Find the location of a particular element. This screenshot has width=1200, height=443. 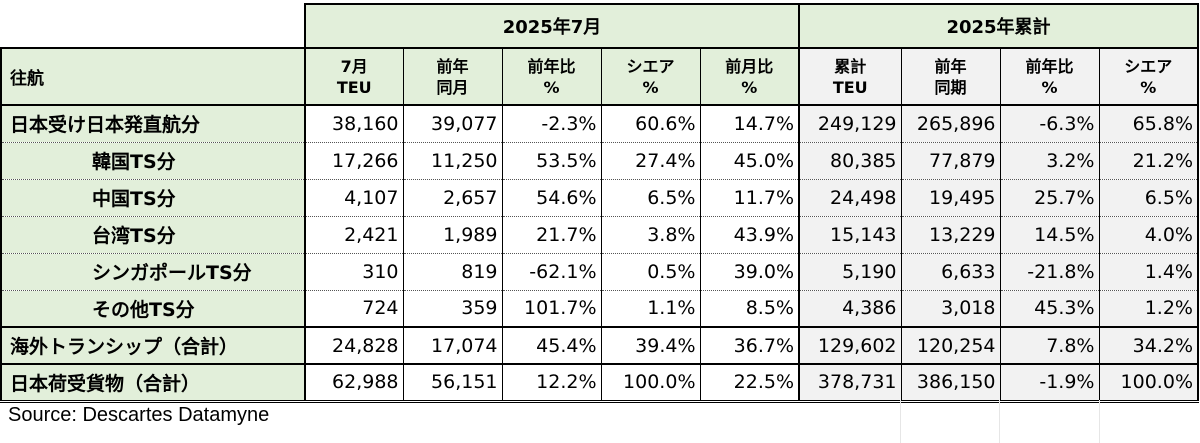

cell-value: 14.7% is located at coordinates (749, 123).